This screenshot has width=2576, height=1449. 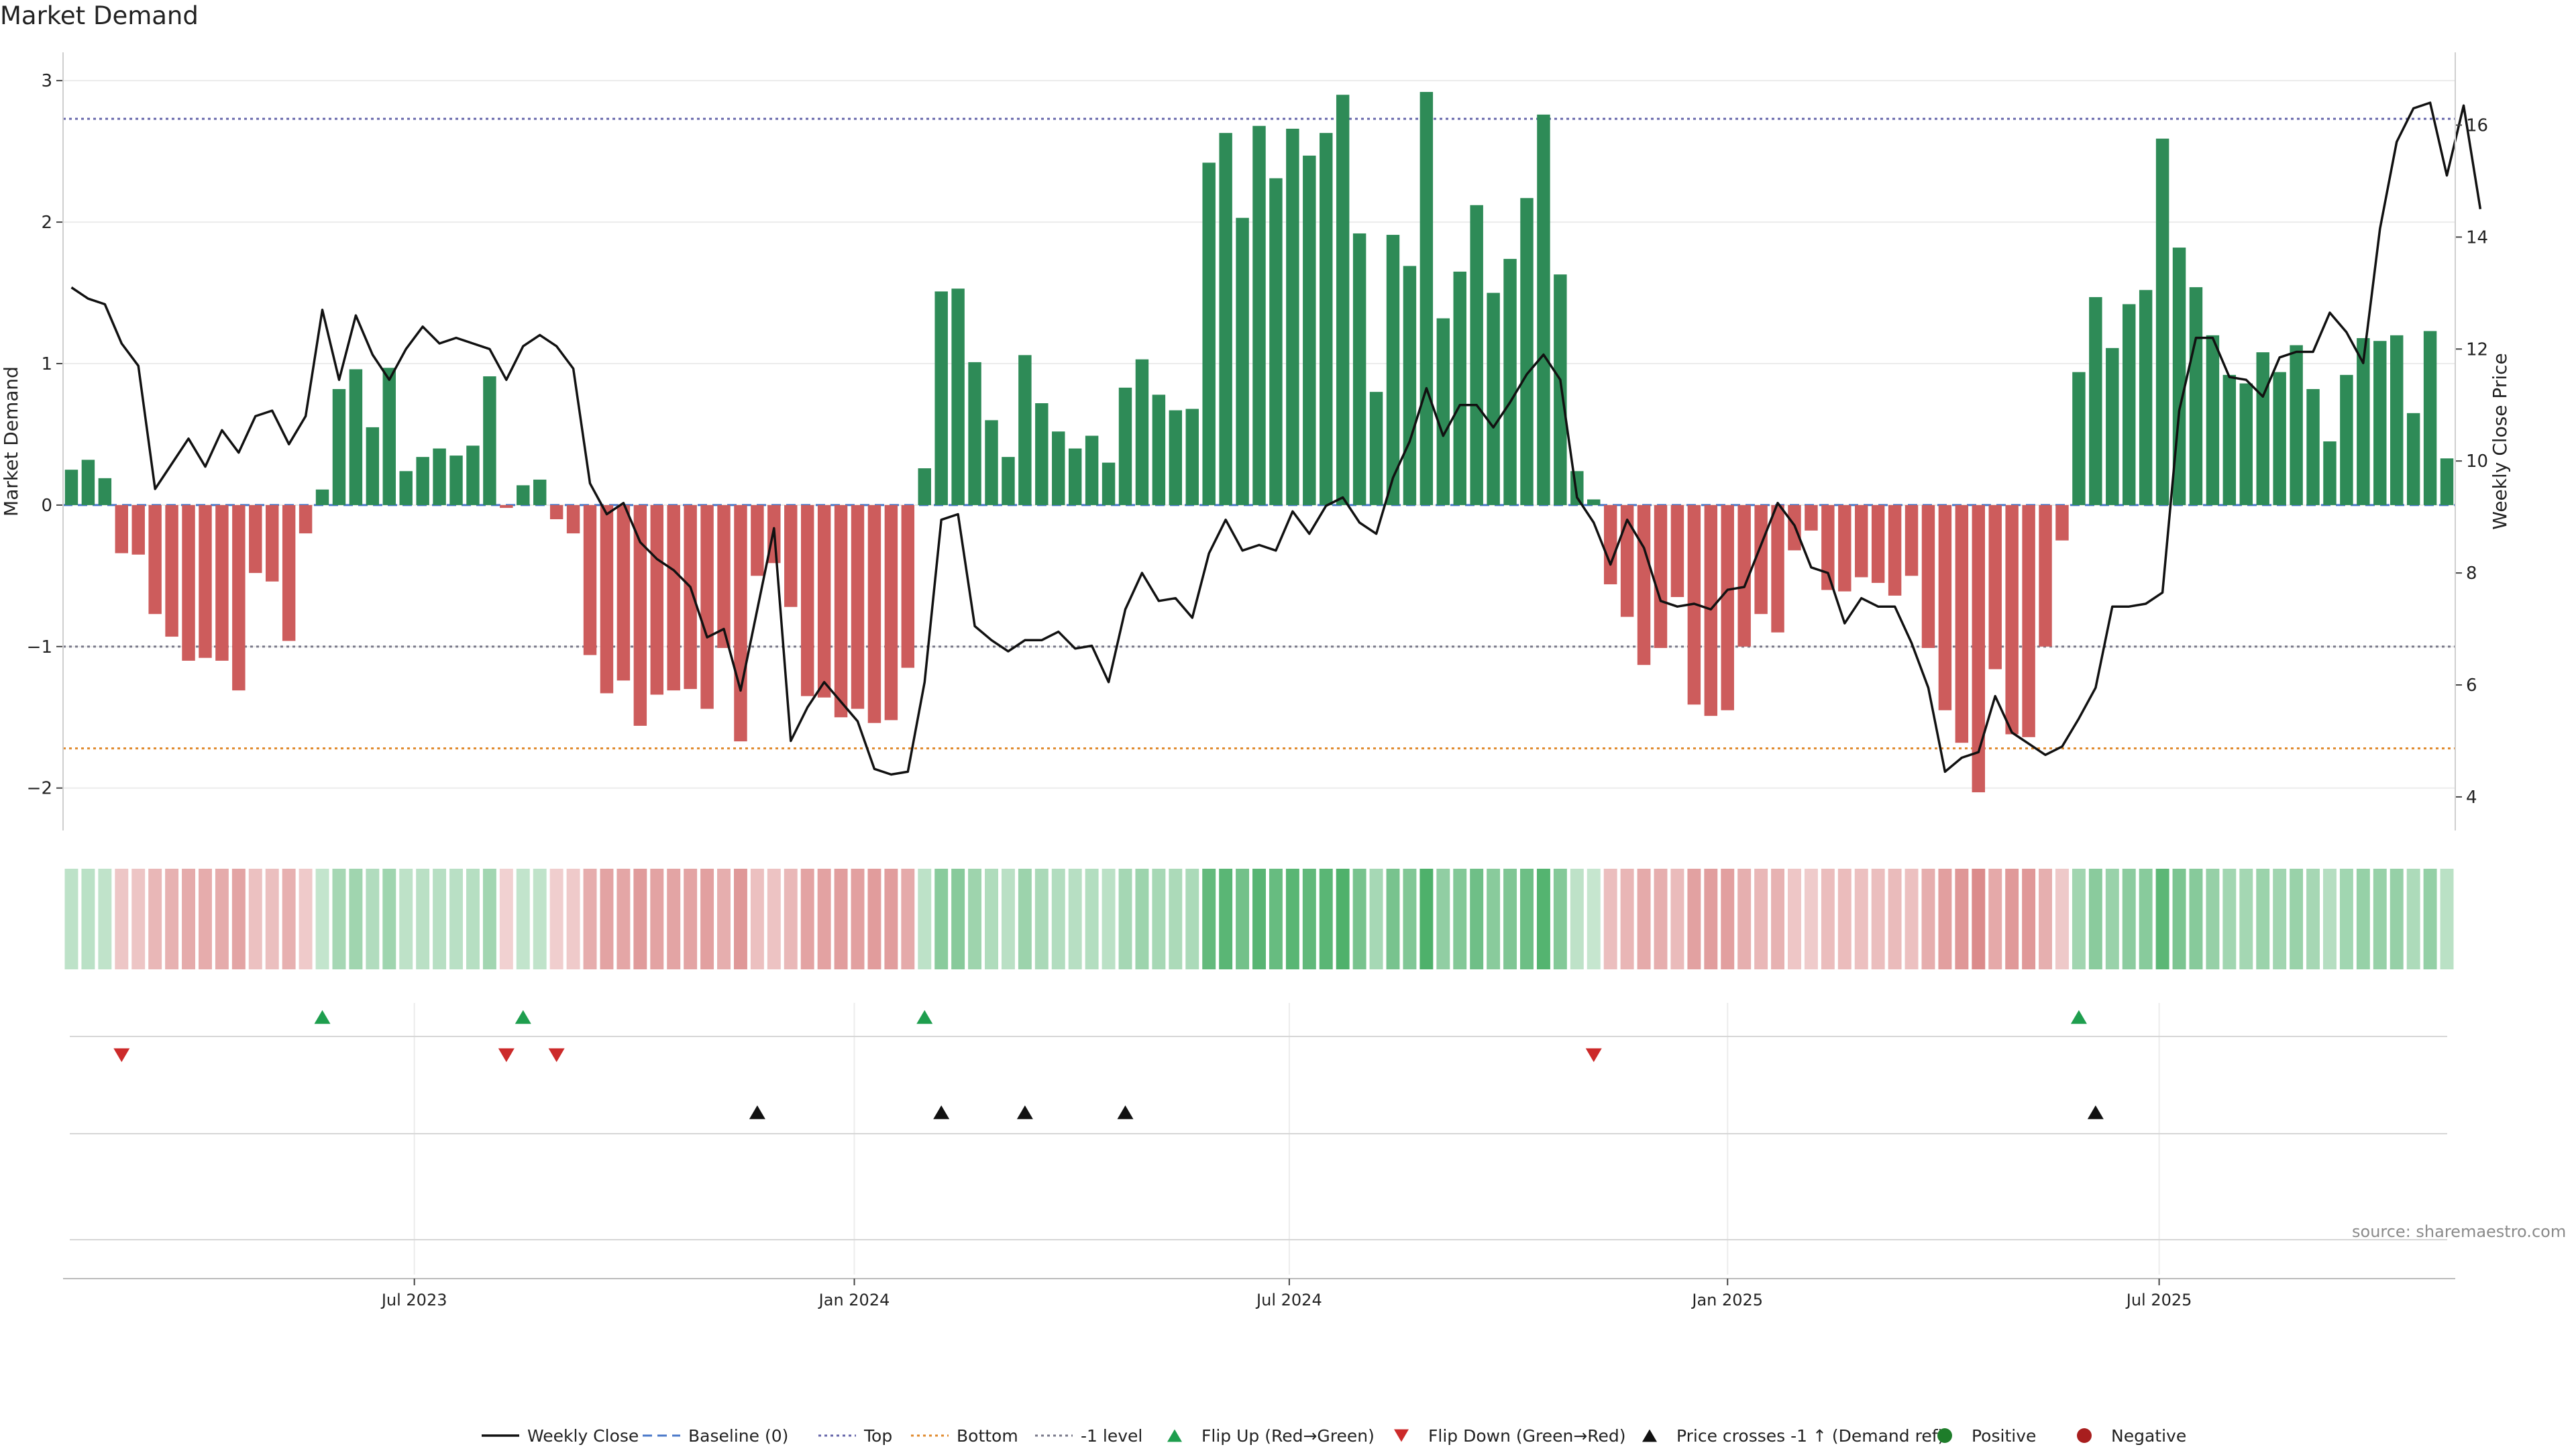 What do you see at coordinates (1593, 1055) in the screenshot?
I see `flip-down-marker` at bounding box center [1593, 1055].